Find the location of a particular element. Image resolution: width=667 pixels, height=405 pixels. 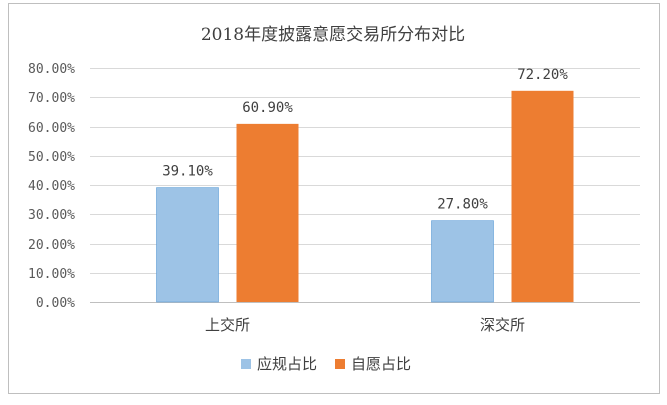

x-axis-categories: 上交所 深交所 is located at coordinates (365, 325).